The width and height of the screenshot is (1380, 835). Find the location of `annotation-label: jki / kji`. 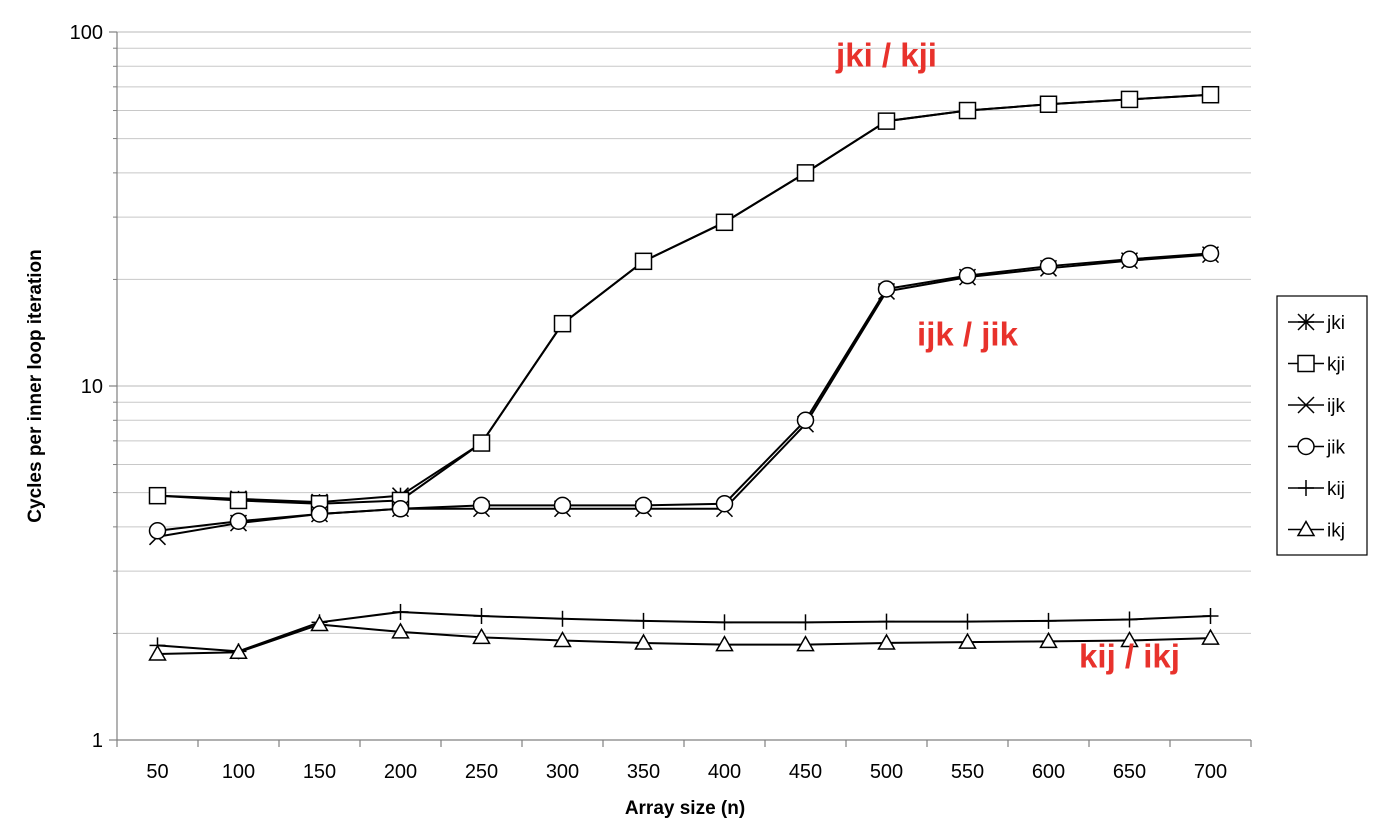

annotation-label: jki / kji is located at coordinates (886, 54).